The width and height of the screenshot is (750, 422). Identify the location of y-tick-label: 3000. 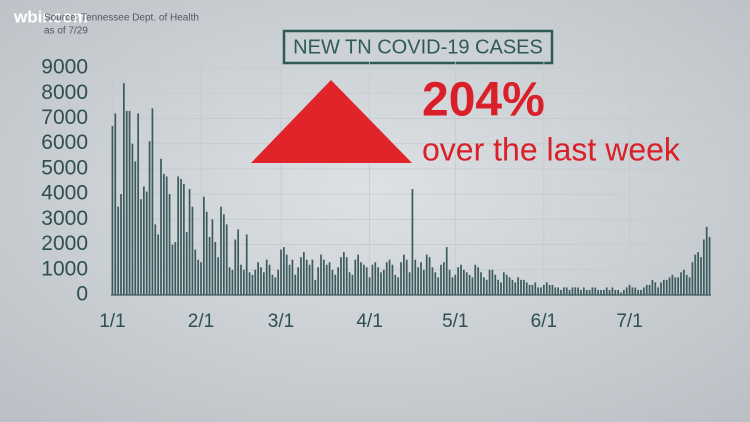
(64, 218).